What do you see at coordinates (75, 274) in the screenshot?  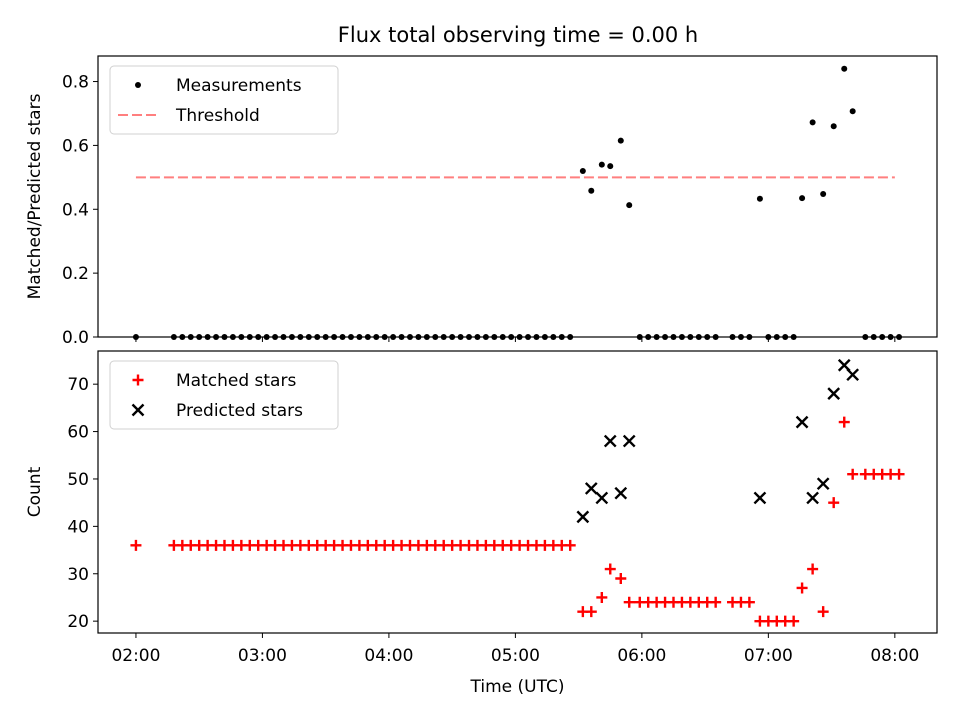 I see `y-tick-label: 0.2` at bounding box center [75, 274].